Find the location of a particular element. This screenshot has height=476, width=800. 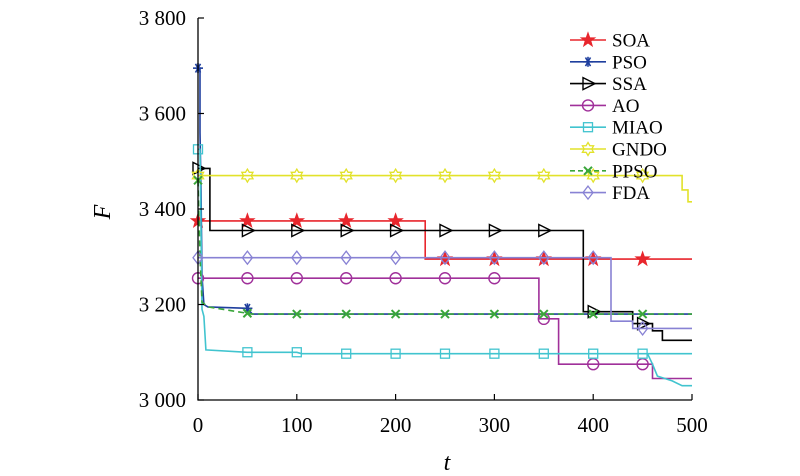

legend-item-gndo: GNDO is located at coordinates (618, 150).